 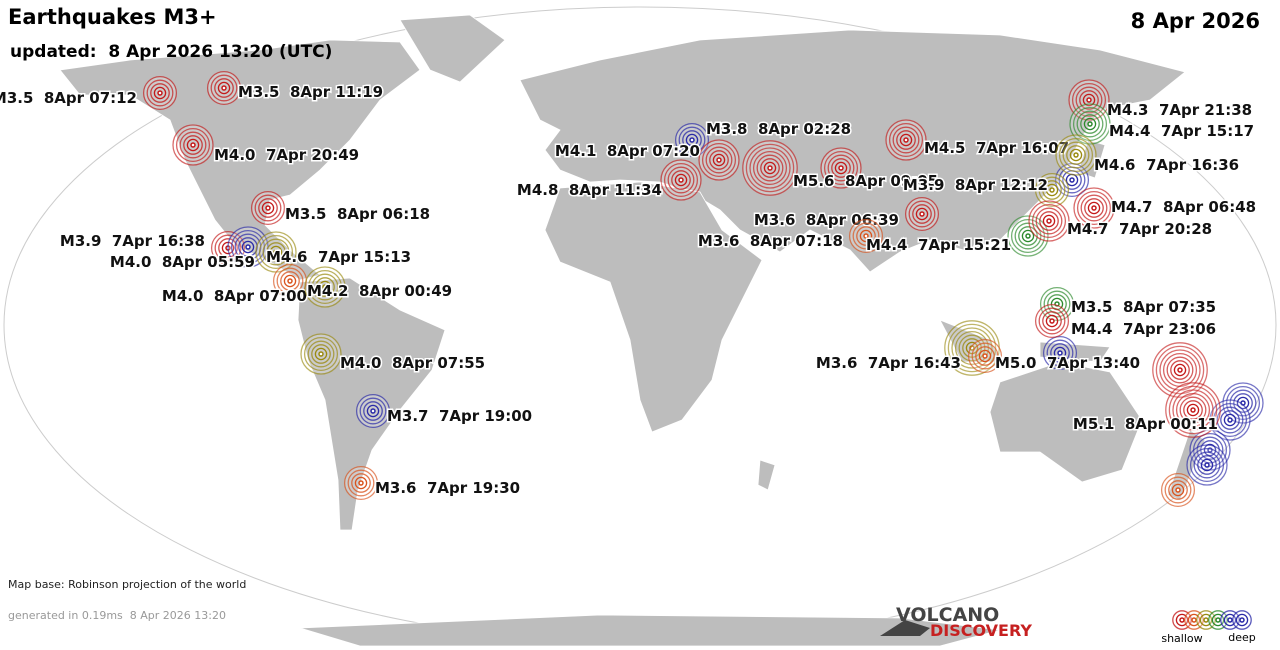 What do you see at coordinates (790, 236) in the screenshot?
I see `quake: M3.6 8Apr 07:18` at bounding box center [790, 236].